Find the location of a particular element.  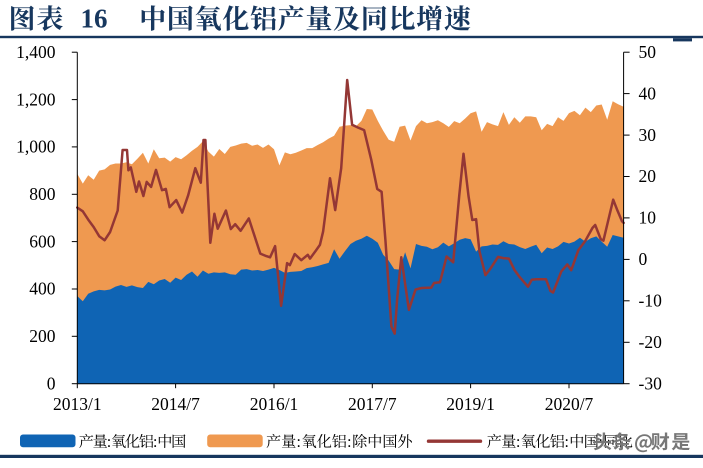

svg-text: 10 is located at coordinates (648, 218).